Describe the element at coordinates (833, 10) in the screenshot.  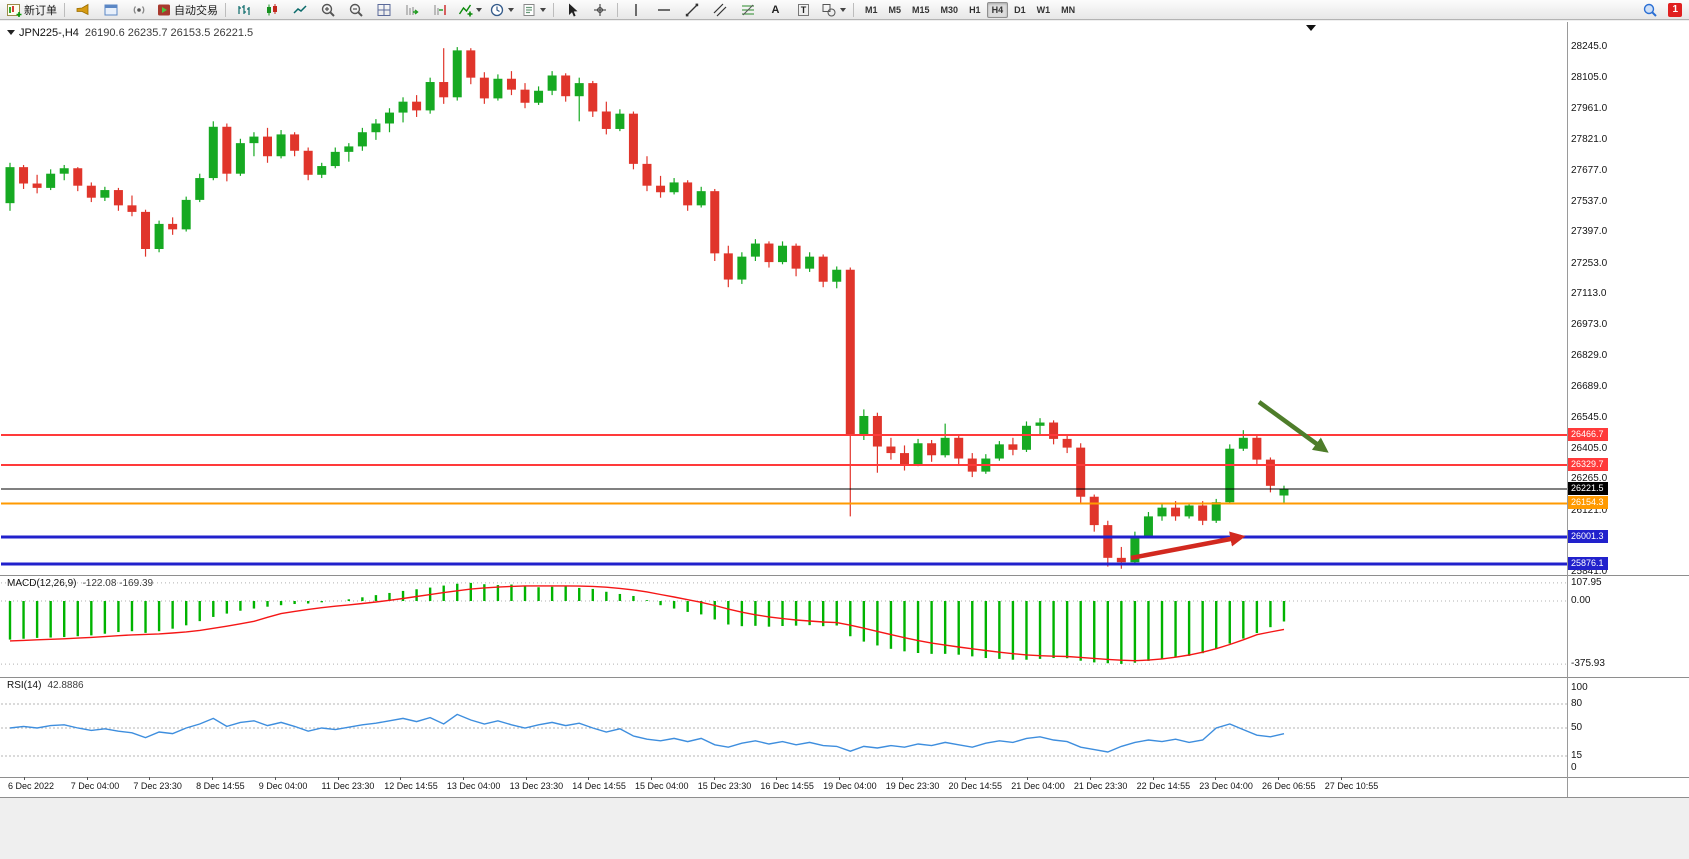
I see `shapes-tool-button` at that location.